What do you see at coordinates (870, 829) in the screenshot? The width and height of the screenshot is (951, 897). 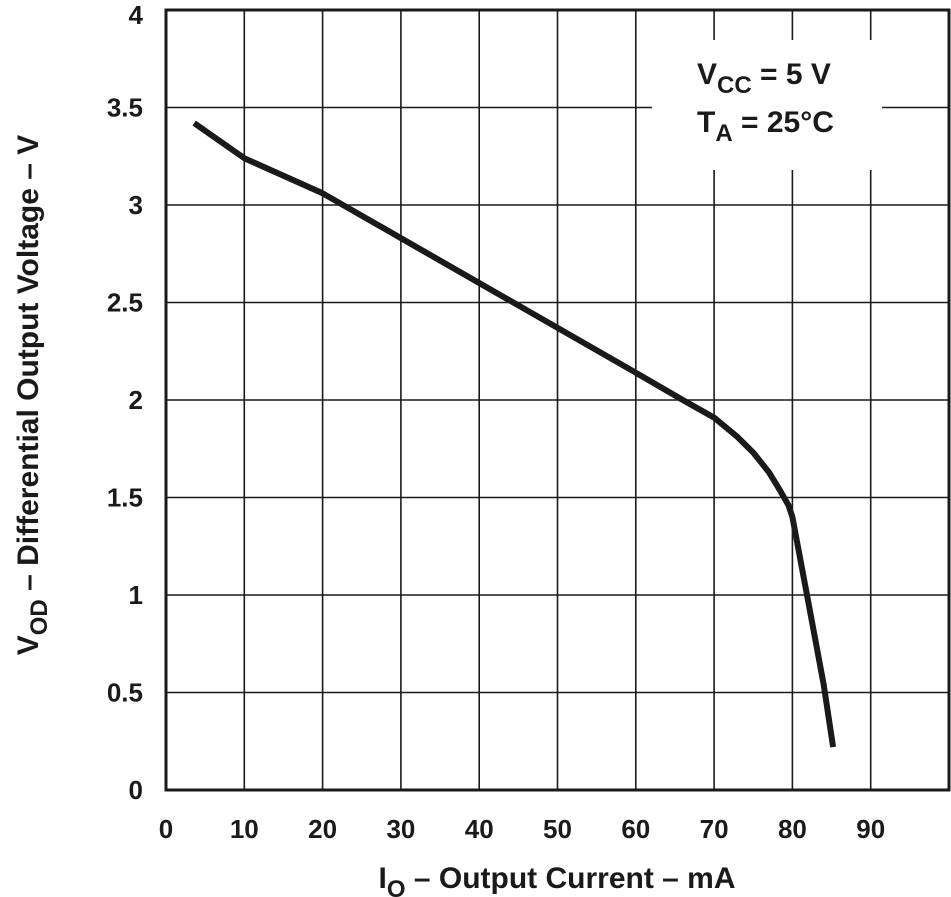 I see `x-tick-label: 90` at bounding box center [870, 829].